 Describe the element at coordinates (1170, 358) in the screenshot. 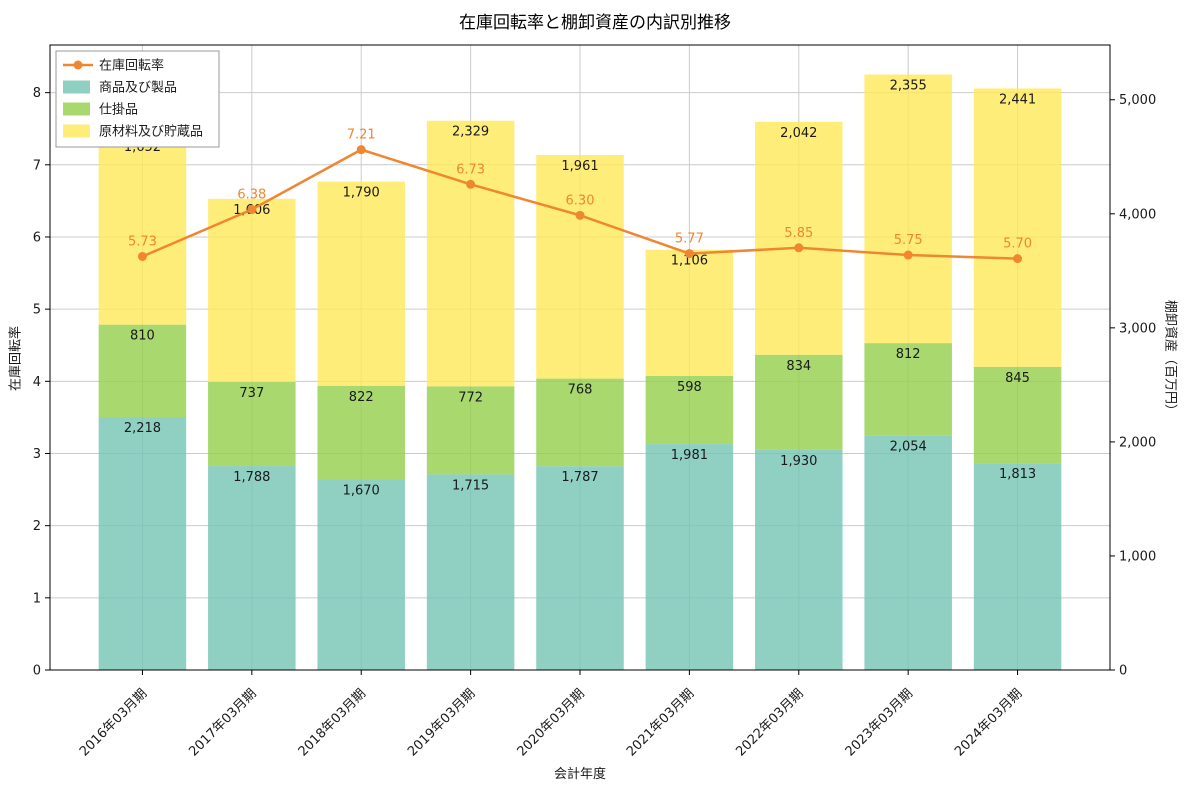

I see `right-axis-title: 棚卸資産（百万円）` at that location.